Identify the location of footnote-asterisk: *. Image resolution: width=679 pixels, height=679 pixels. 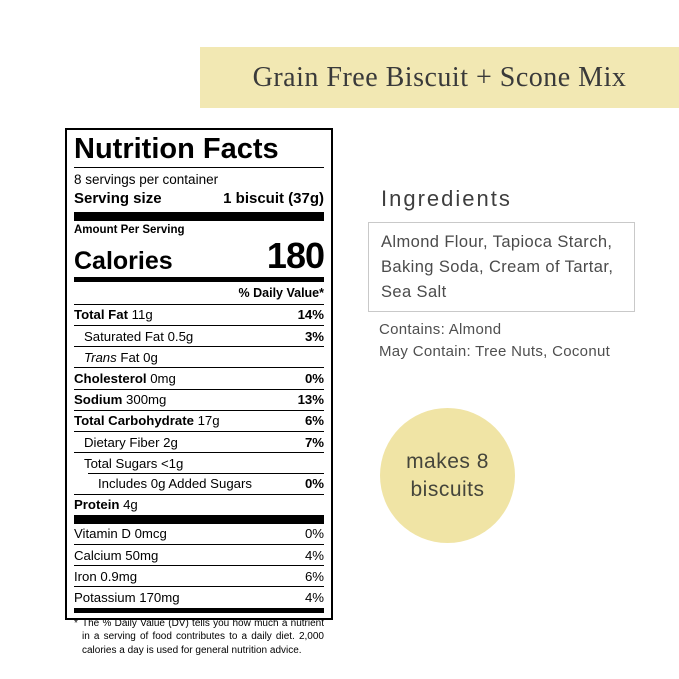
(76, 623).